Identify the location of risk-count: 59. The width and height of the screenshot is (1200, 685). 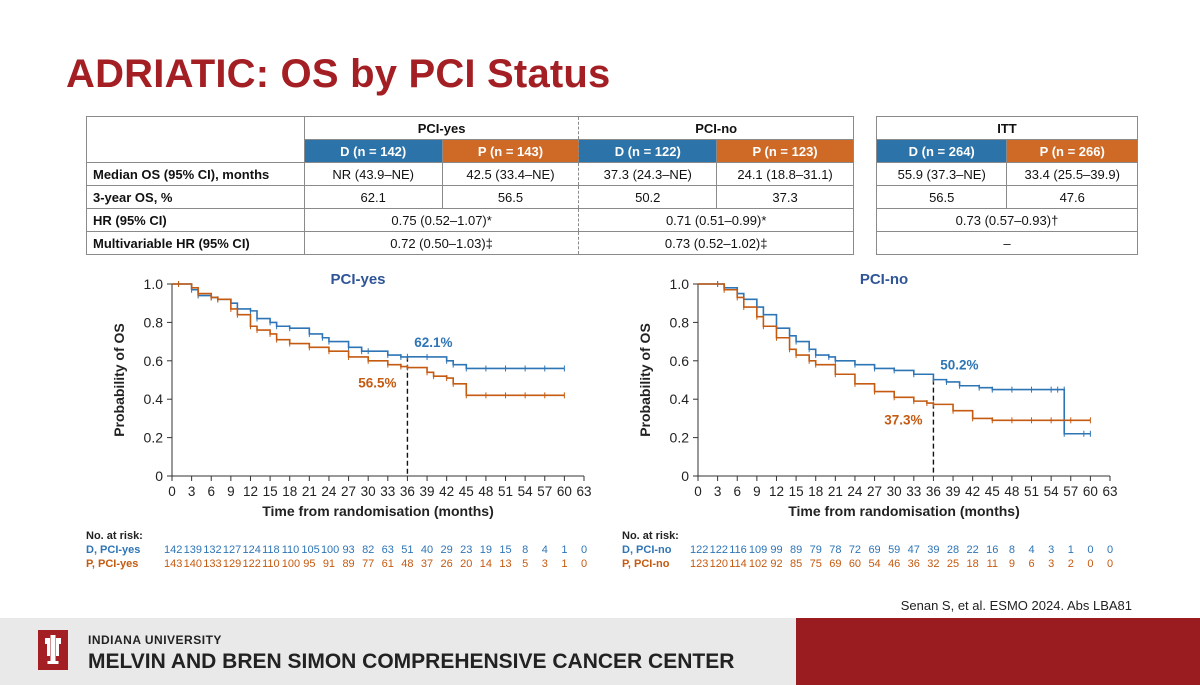
(894, 550).